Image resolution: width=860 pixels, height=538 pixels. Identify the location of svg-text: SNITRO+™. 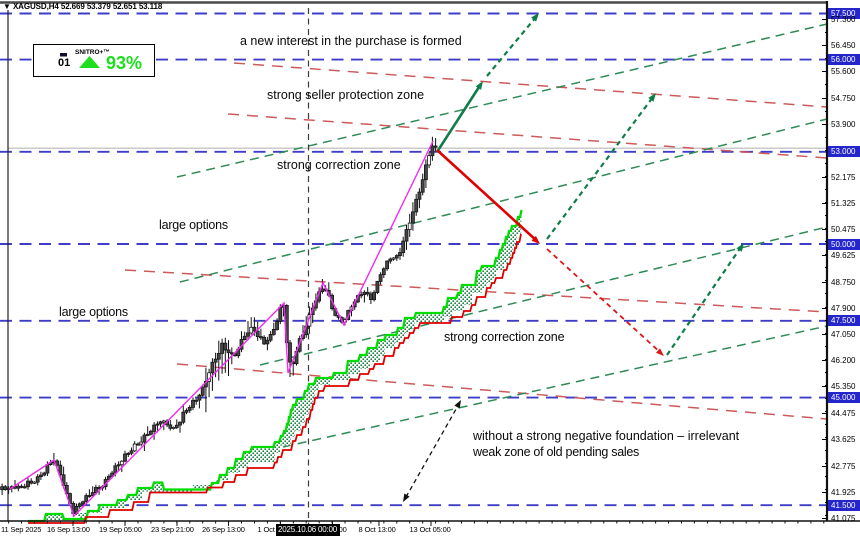
(92, 52).